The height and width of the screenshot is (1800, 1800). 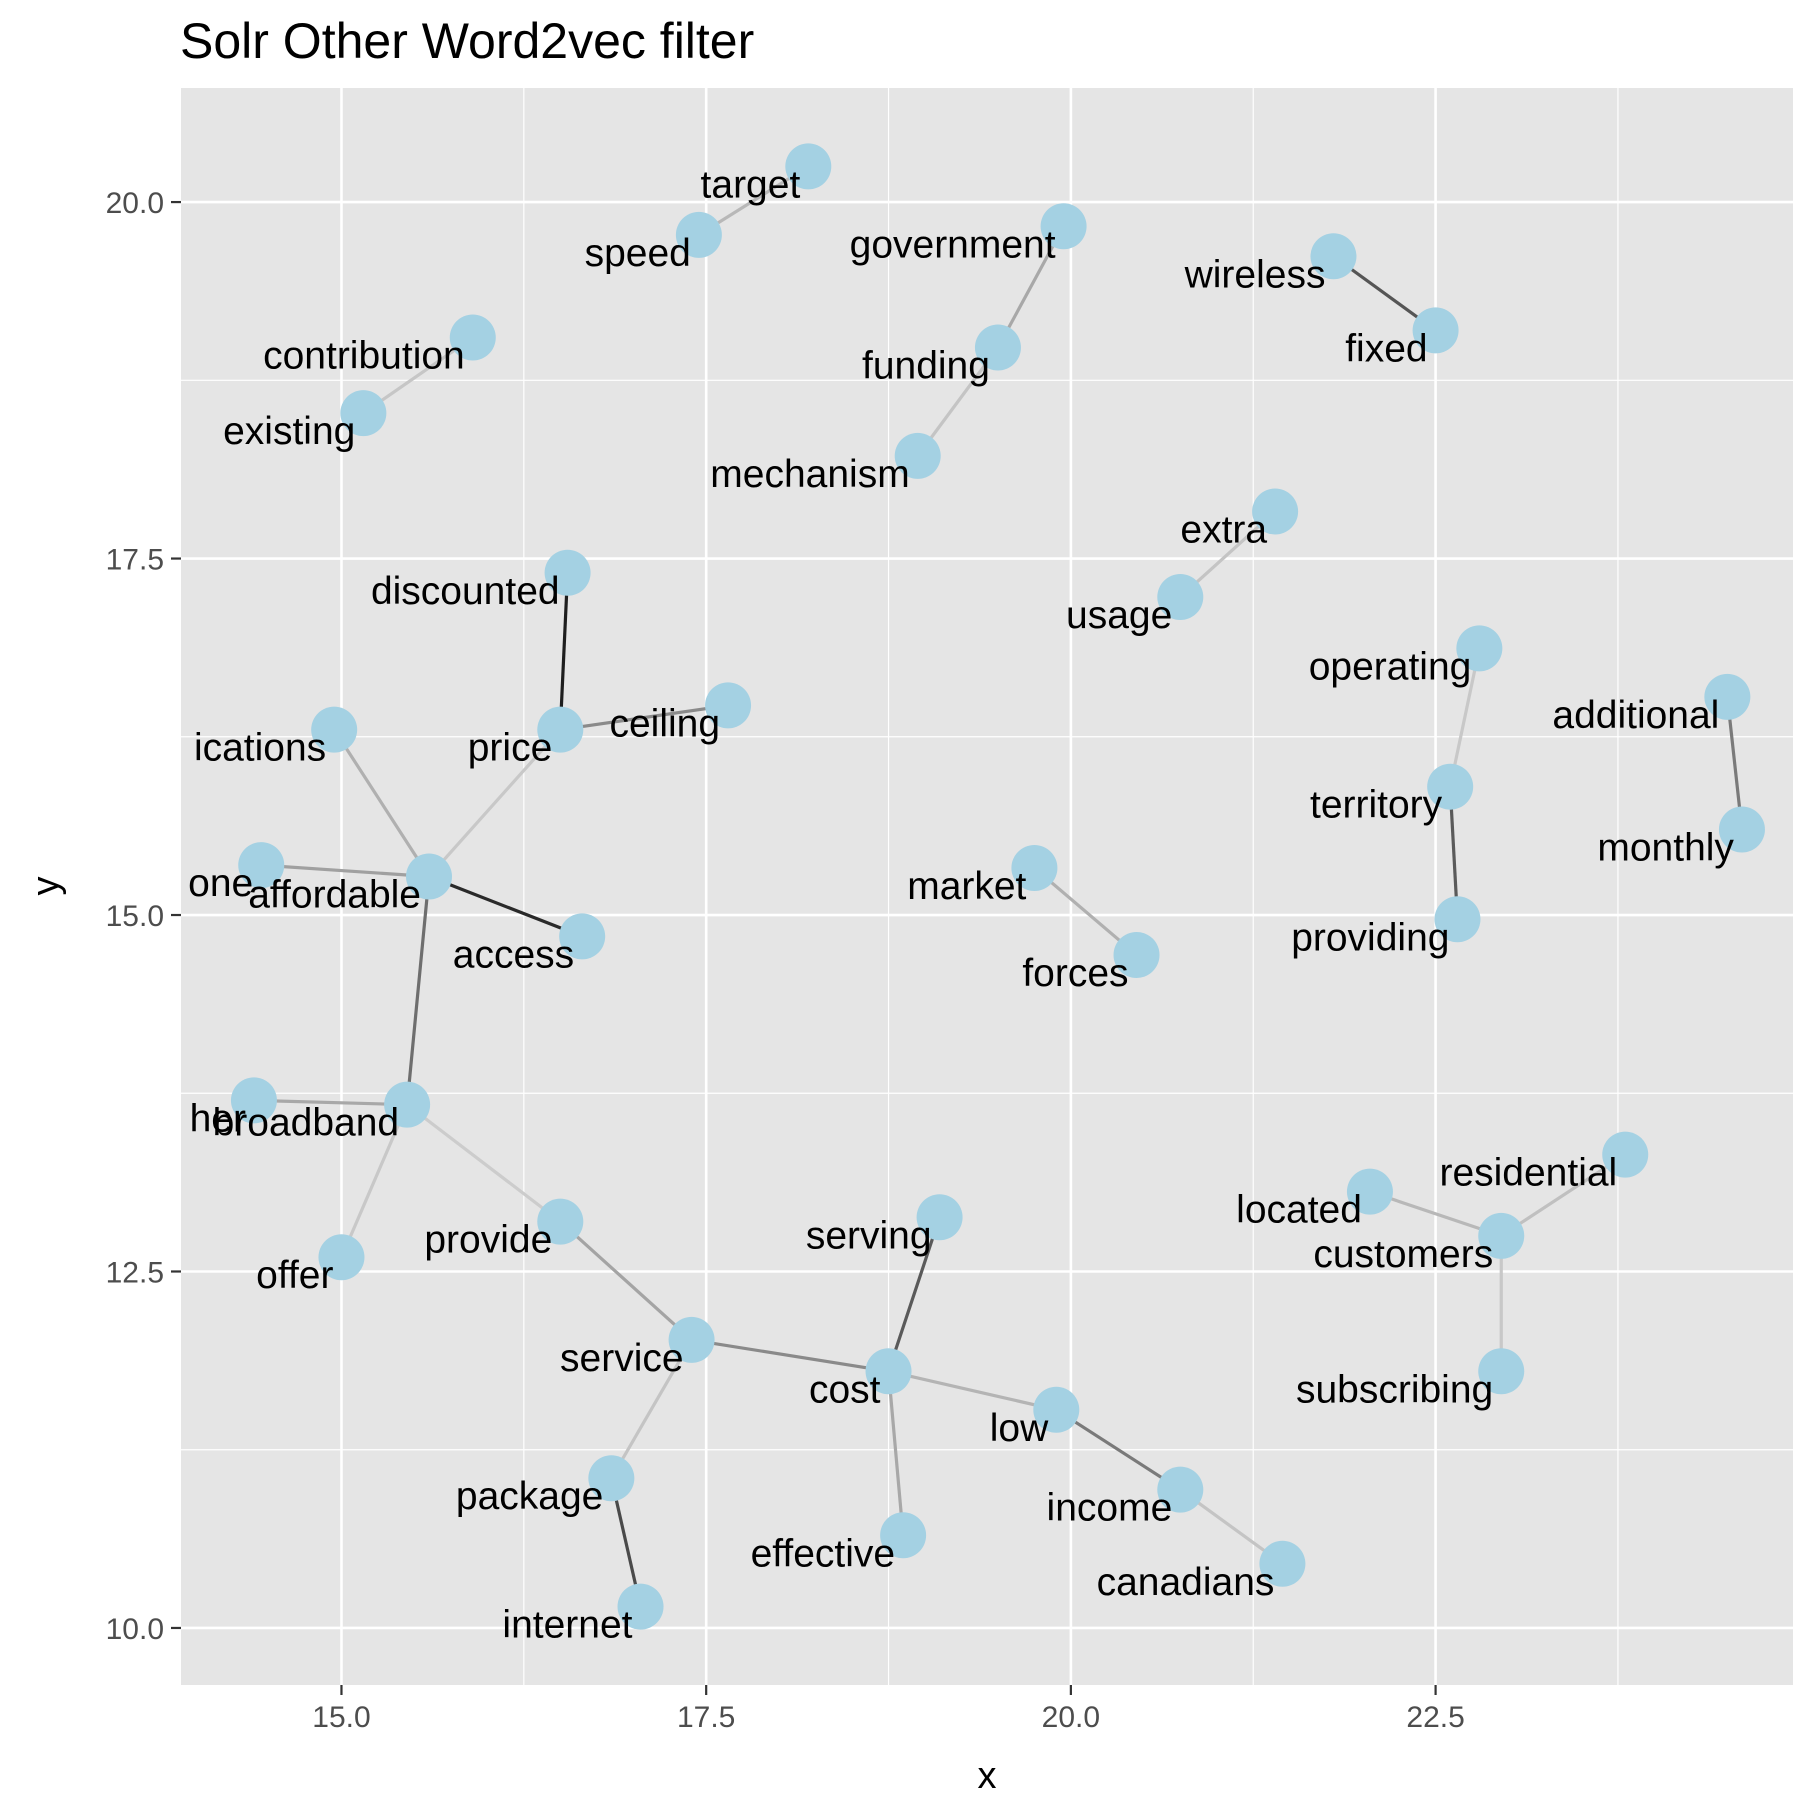 What do you see at coordinates (364, 356) in the screenshot?
I see `node-label-contribution: contribution` at bounding box center [364, 356].